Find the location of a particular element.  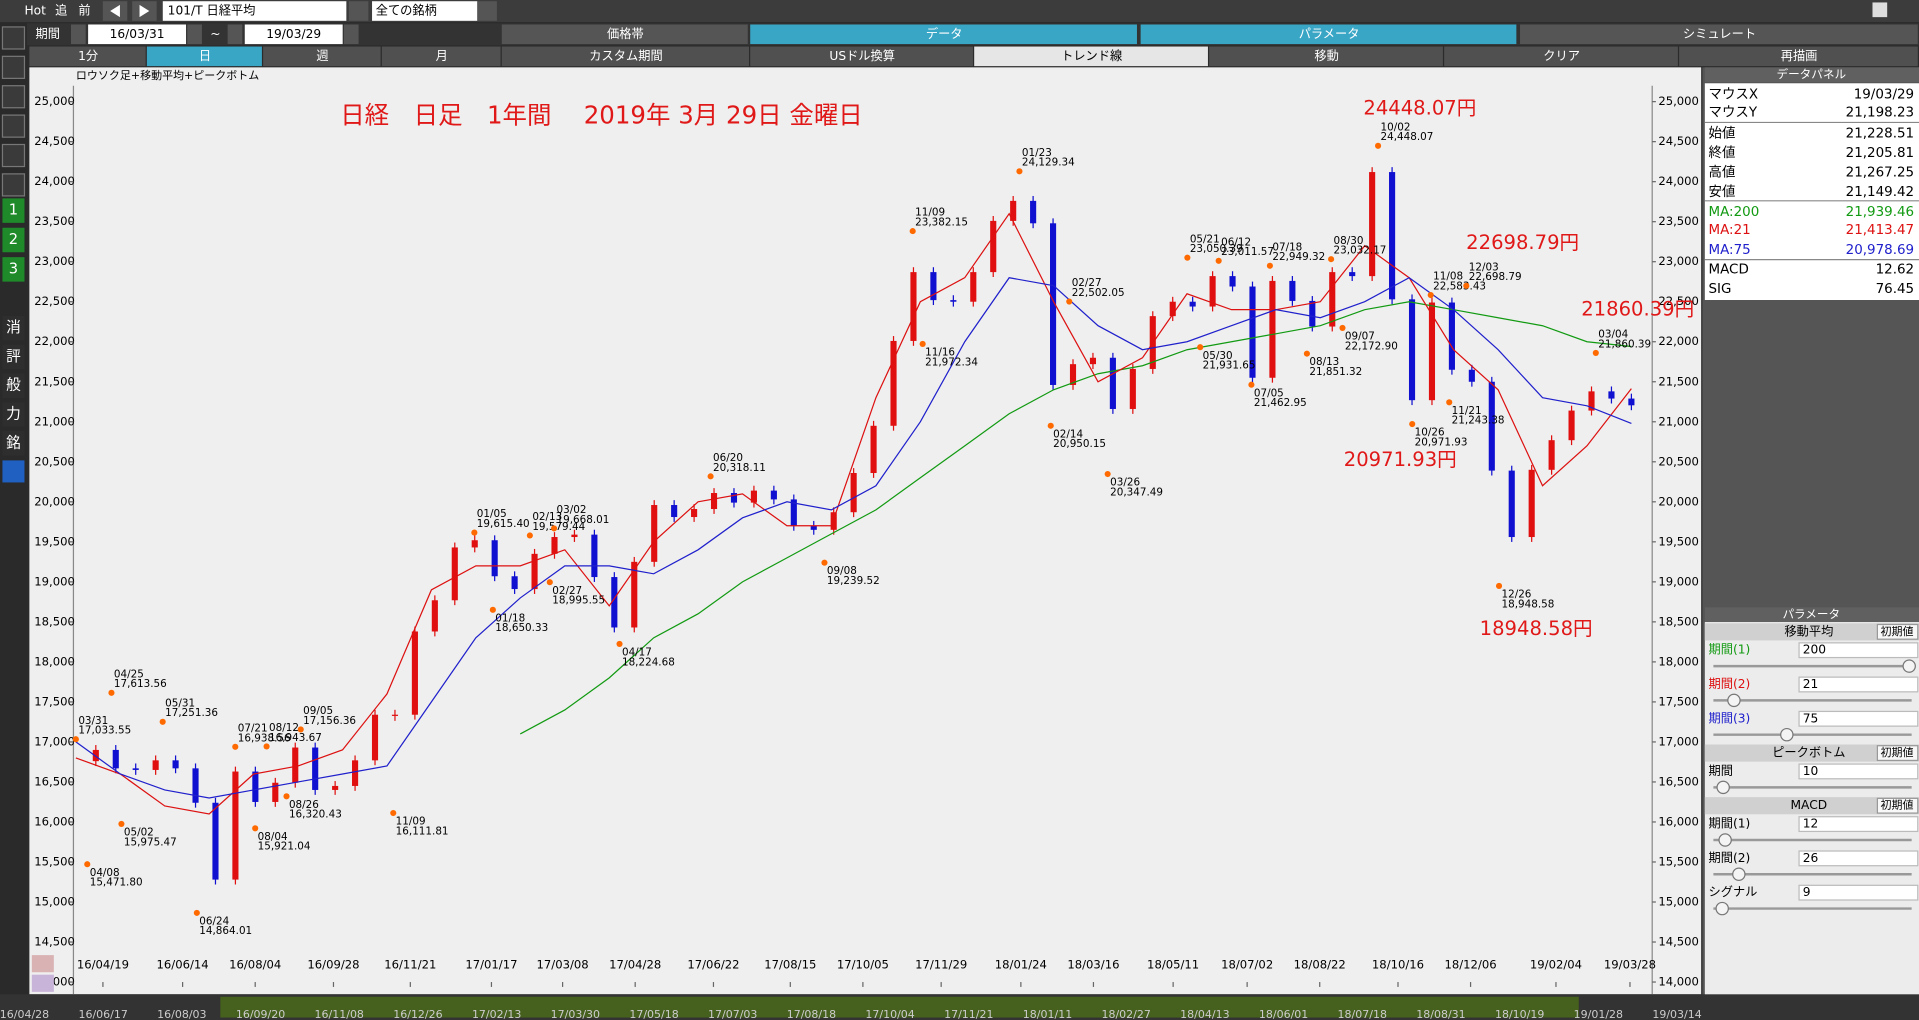

data-value: 76.45 is located at coordinates (1895, 289).